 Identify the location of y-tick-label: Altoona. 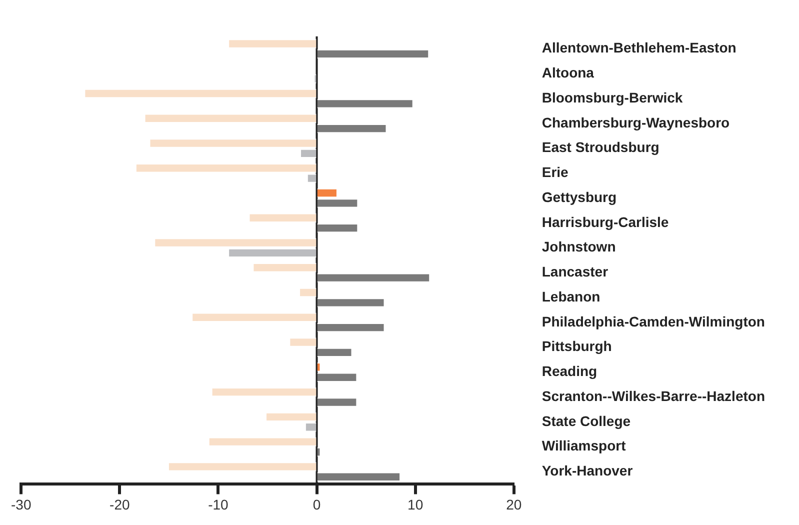
(568, 72).